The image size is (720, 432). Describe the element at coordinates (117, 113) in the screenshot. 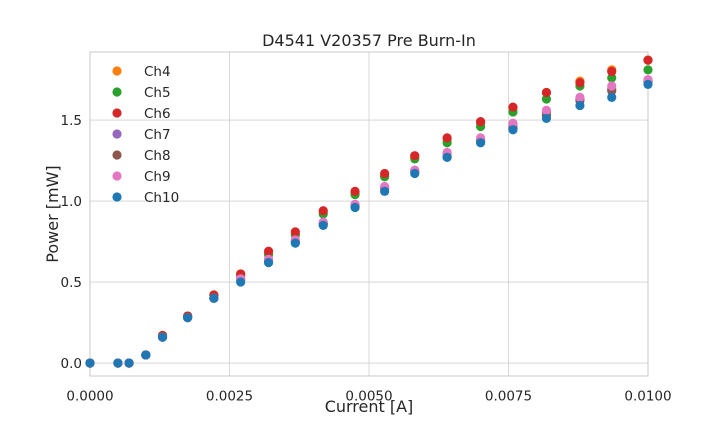

I see `legend-marker-ch6` at that location.